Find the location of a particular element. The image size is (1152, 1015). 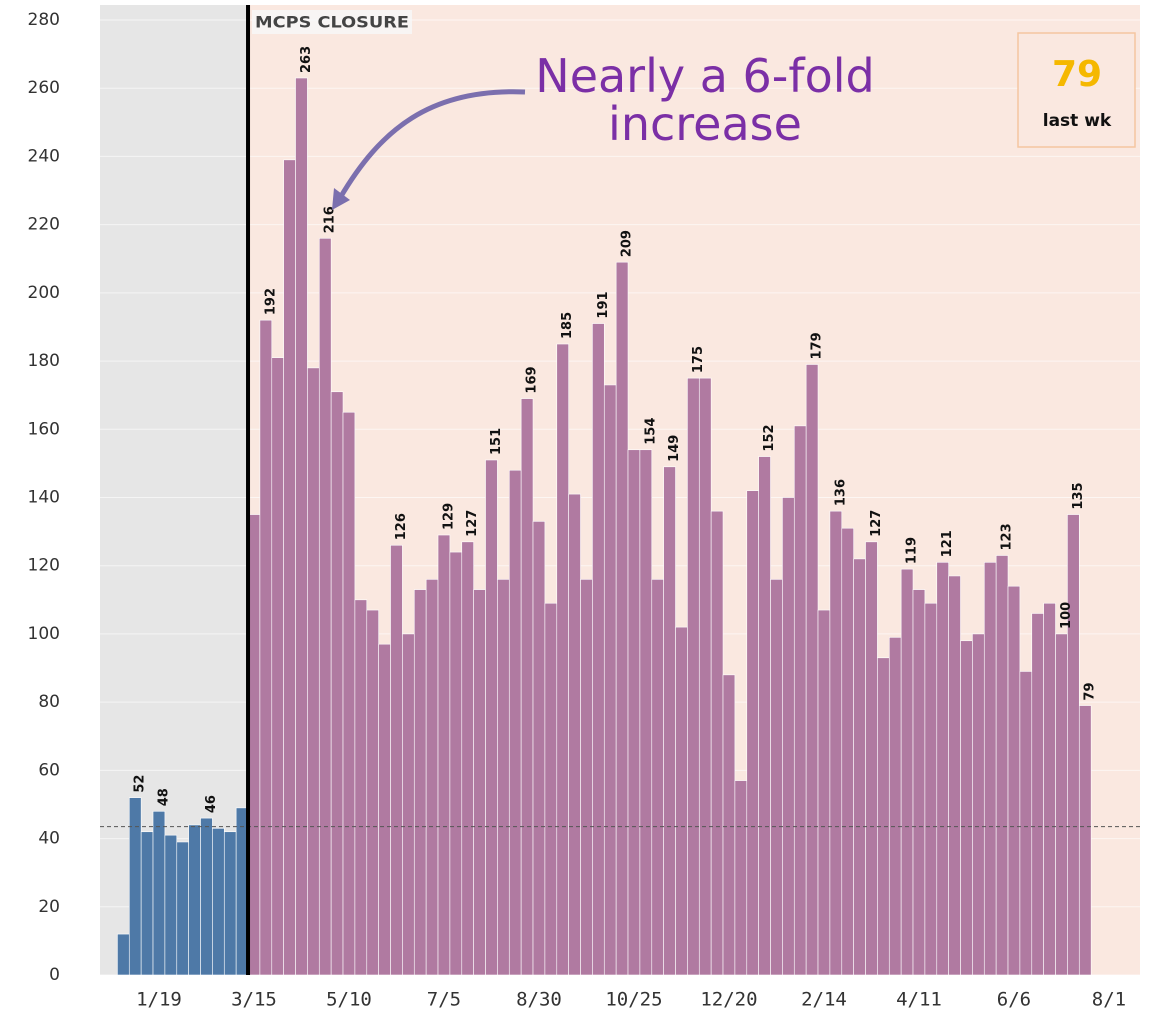

y-tick-label: 200 is located at coordinates (44, 293).